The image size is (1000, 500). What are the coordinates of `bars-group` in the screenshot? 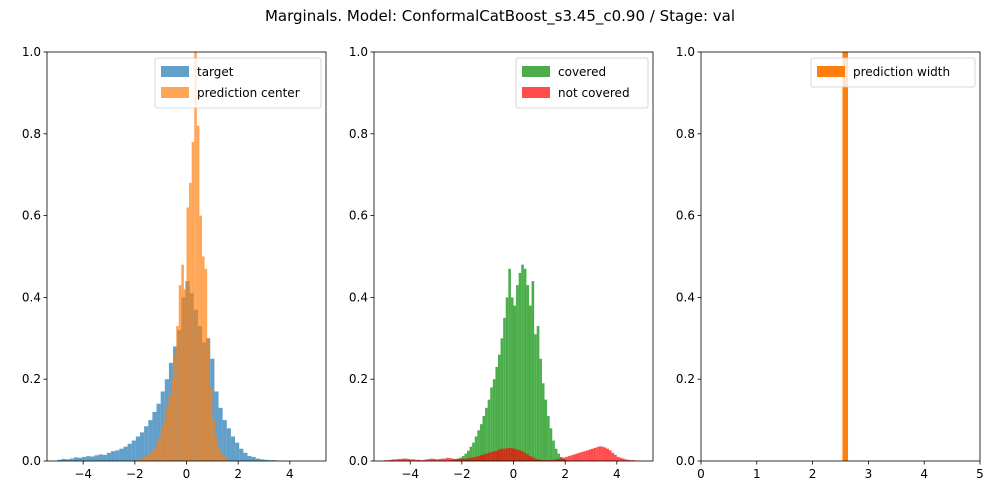 It's located at (845, 256).